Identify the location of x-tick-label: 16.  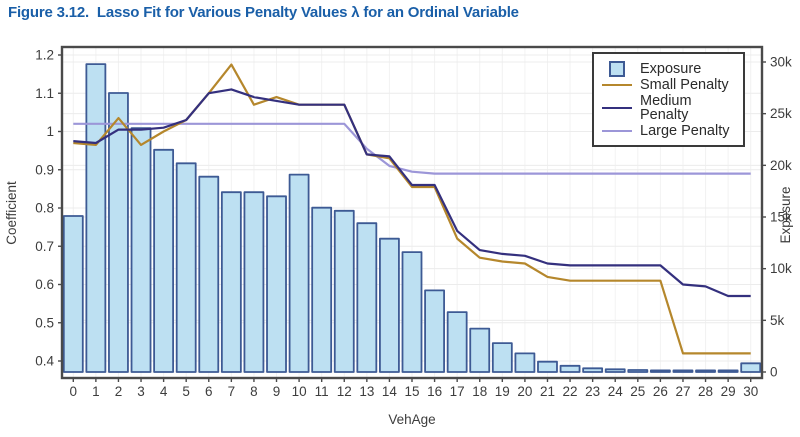
(434, 391).